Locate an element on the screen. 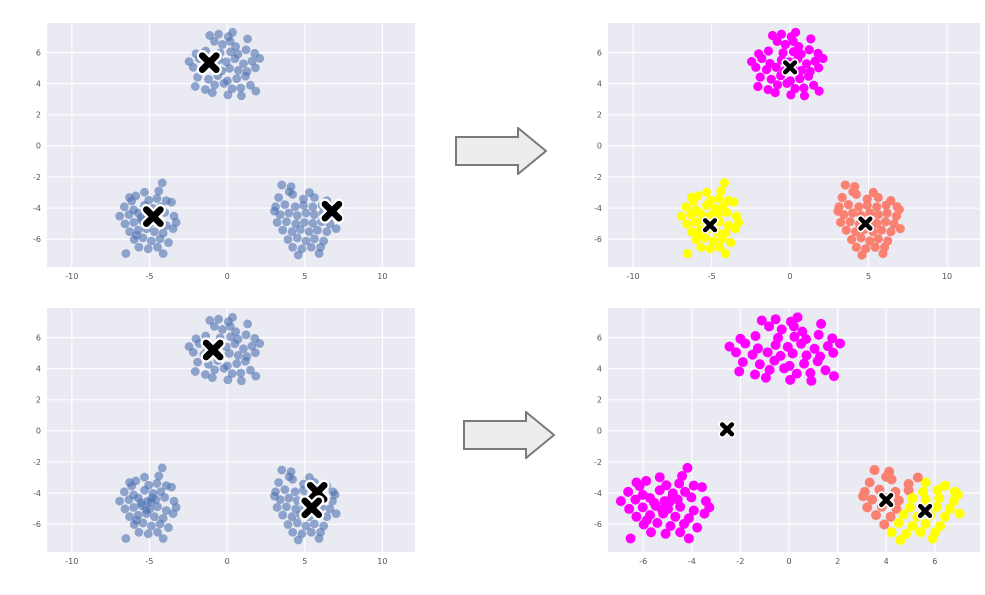 This screenshot has height=595, width=985. arrow-right-shape is located at coordinates (501, 151).